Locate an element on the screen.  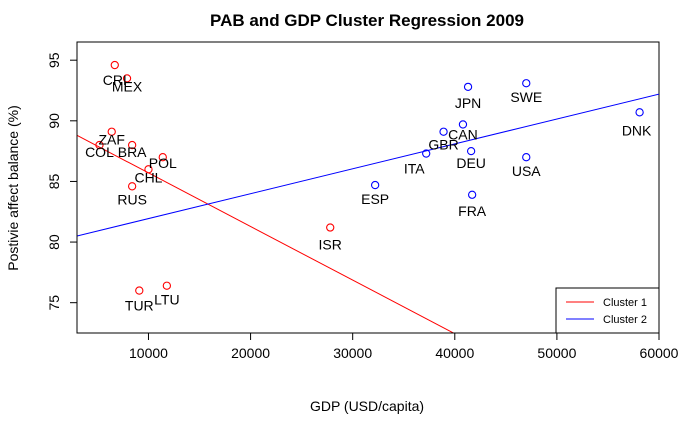
data-point-can is located at coordinates (463, 124).